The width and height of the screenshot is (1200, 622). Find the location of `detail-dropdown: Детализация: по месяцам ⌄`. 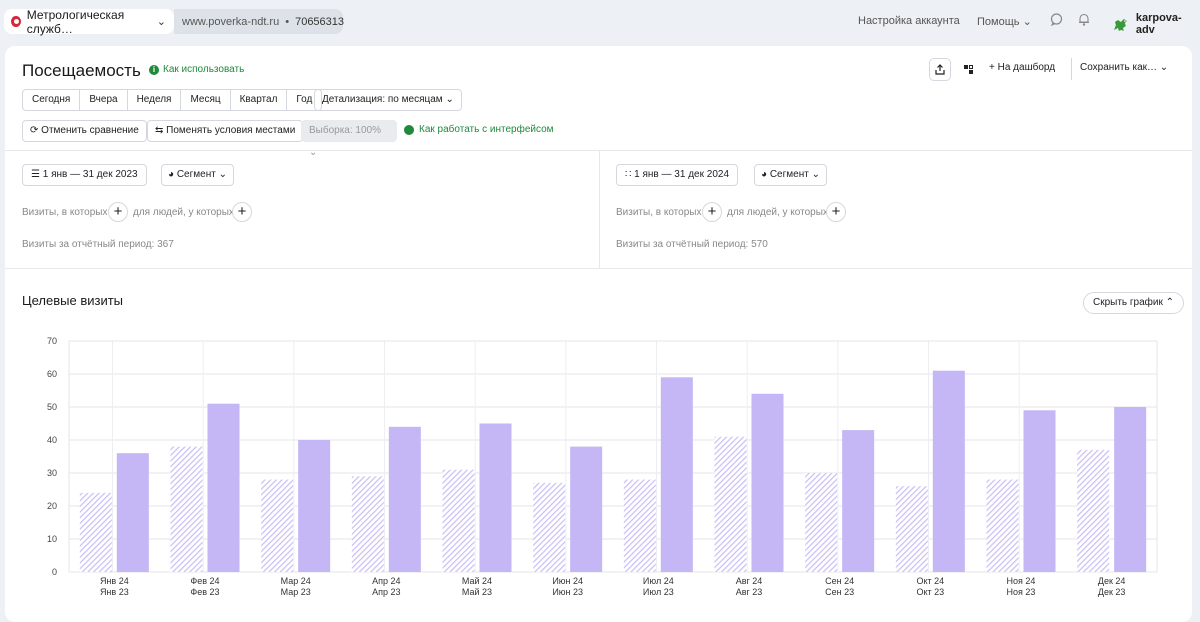

detail-dropdown: Детализация: по месяцам ⌄ is located at coordinates (388, 100).